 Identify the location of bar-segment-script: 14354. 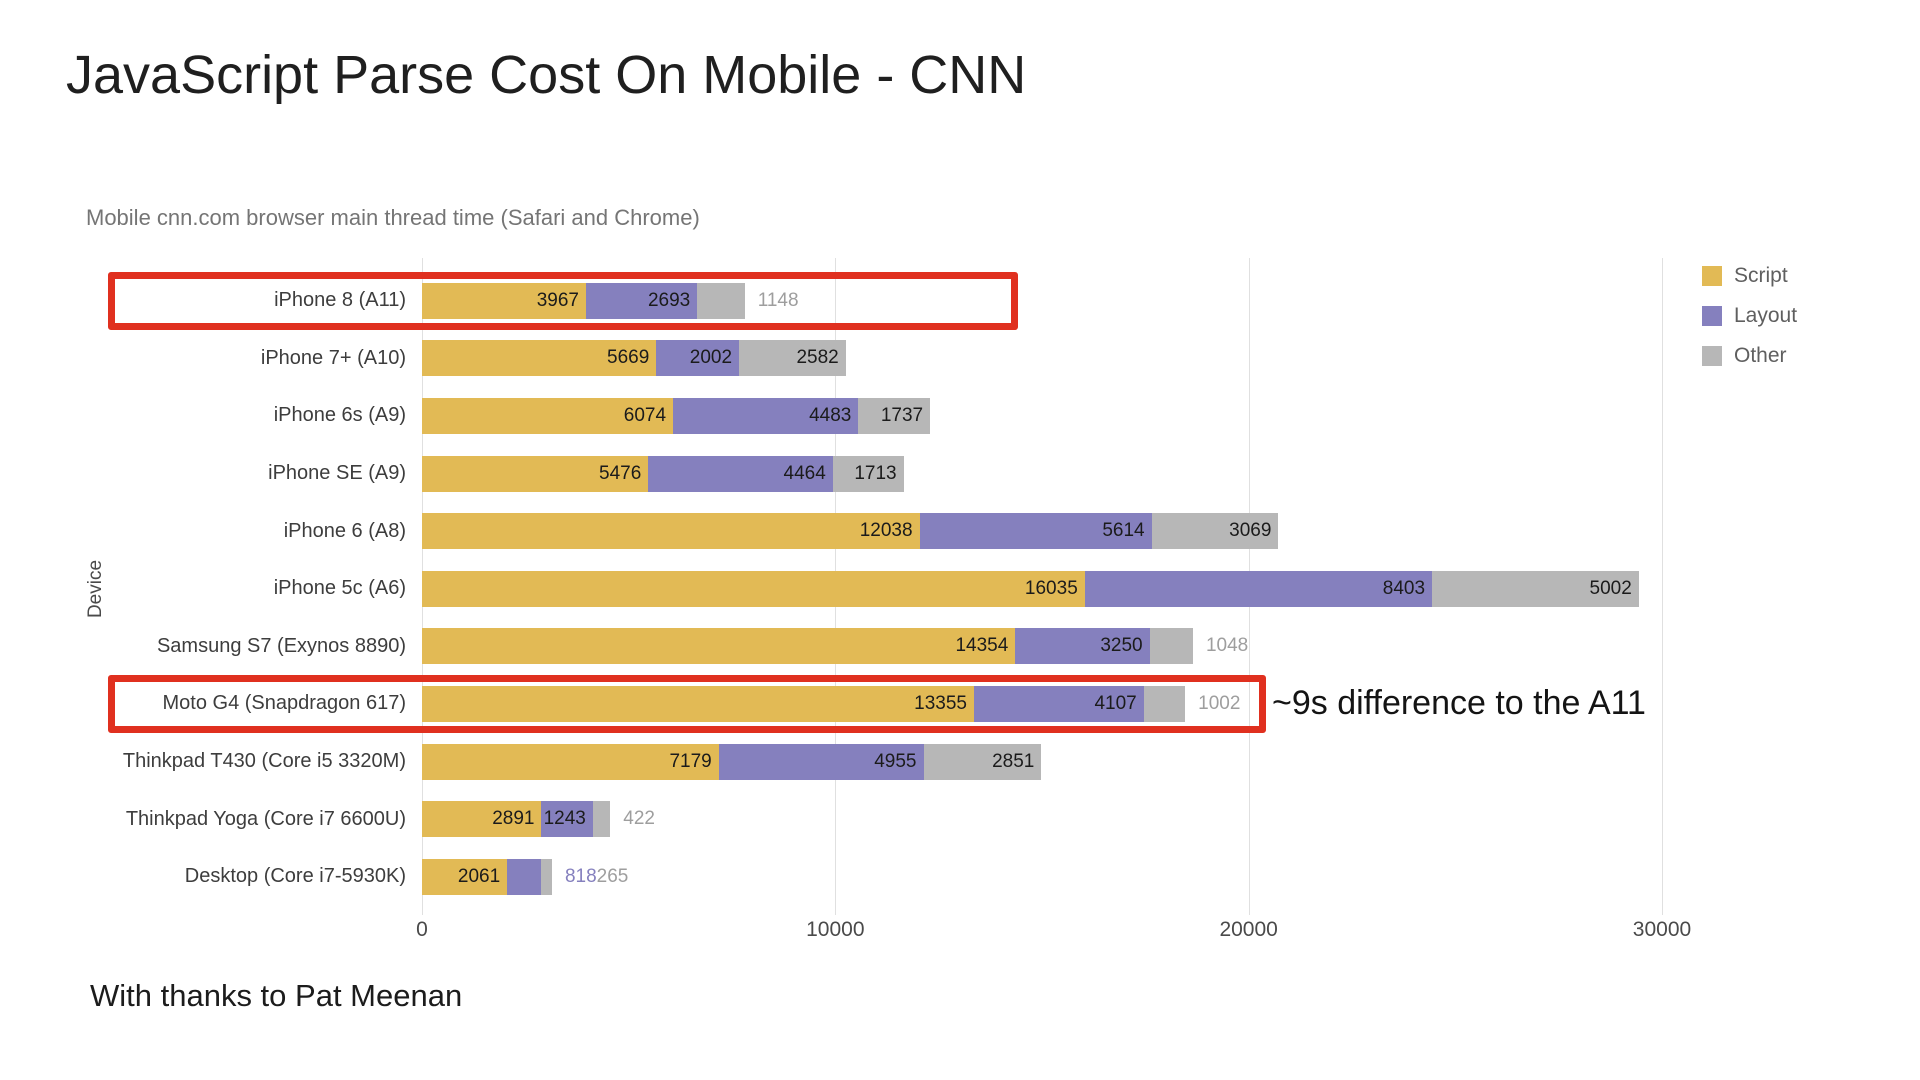
(719, 646).